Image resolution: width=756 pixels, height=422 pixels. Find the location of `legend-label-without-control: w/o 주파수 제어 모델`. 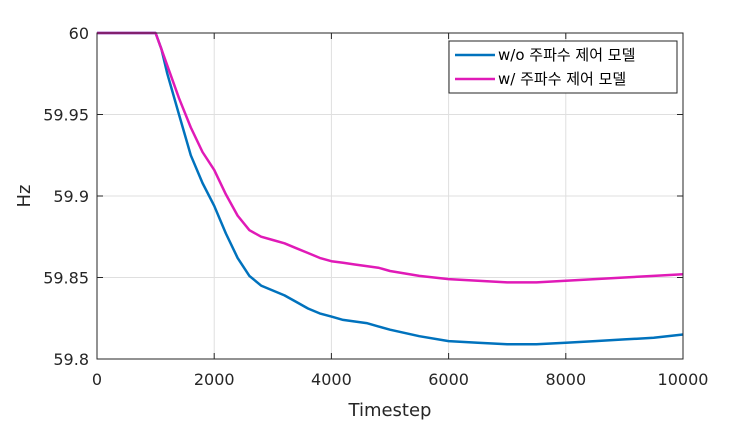

legend-label-without-control: w/o 주파수 제어 모델 is located at coordinates (566, 55).